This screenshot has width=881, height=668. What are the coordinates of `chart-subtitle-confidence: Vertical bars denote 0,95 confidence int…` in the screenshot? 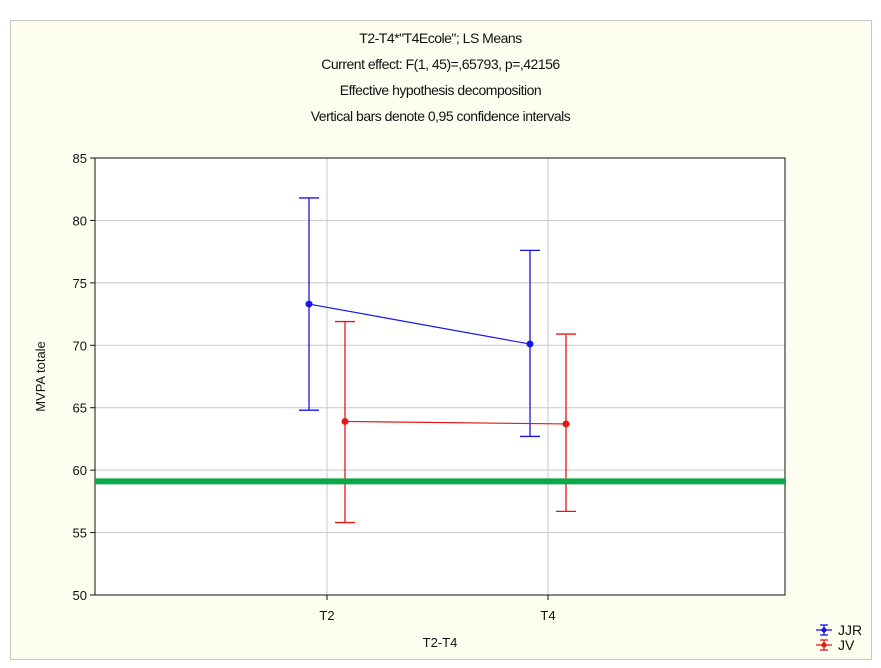 It's located at (440, 116).